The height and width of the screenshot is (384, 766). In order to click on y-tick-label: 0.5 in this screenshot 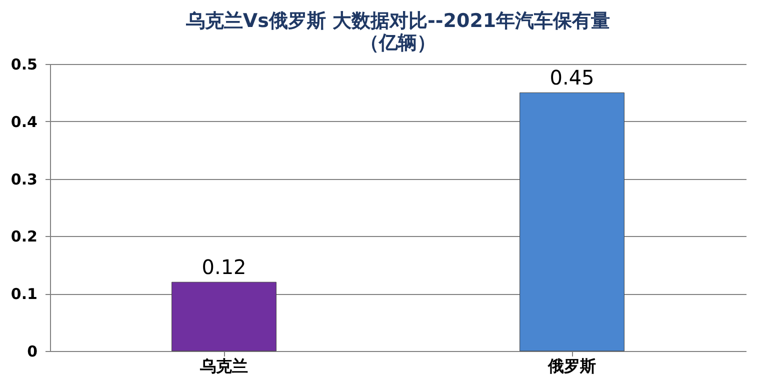, I will do `click(24, 65)`.